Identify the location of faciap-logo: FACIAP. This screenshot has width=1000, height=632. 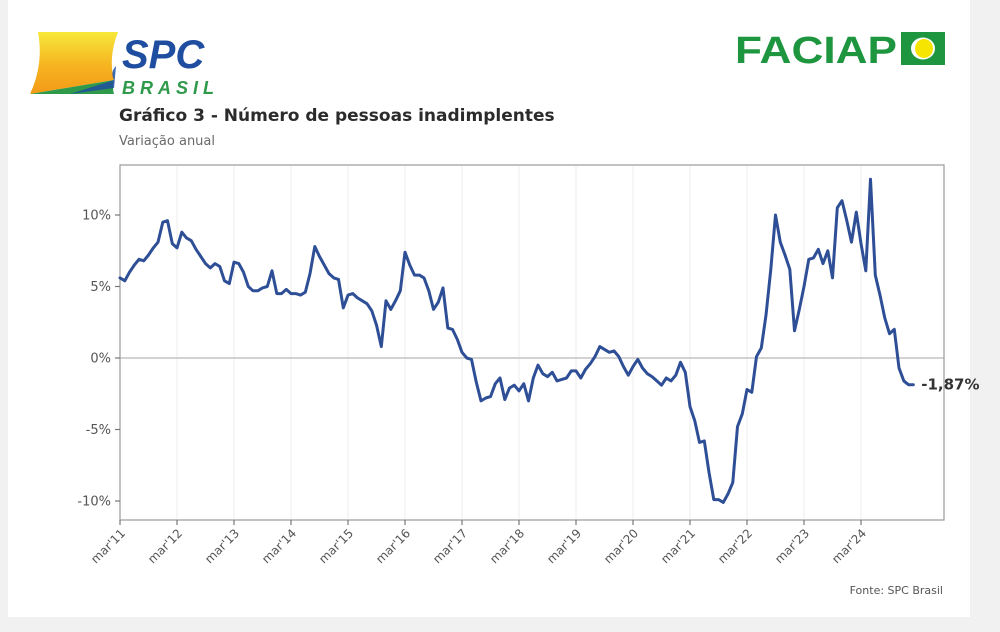
(840, 50).